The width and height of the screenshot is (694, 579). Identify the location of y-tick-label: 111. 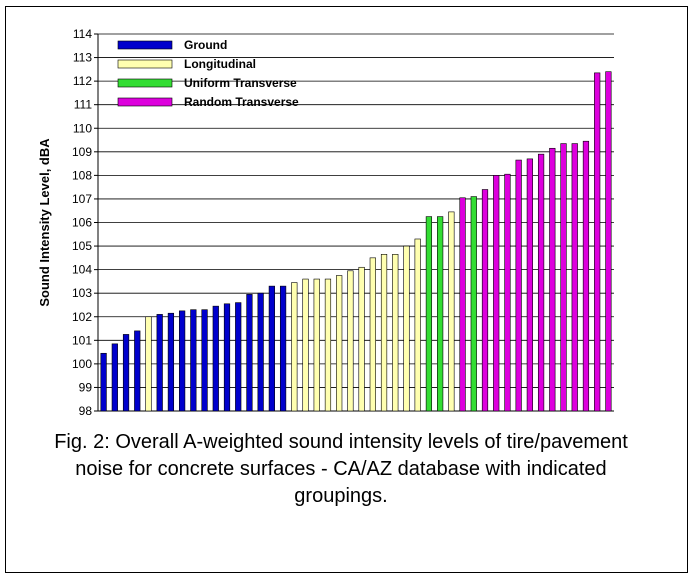
(83, 105).